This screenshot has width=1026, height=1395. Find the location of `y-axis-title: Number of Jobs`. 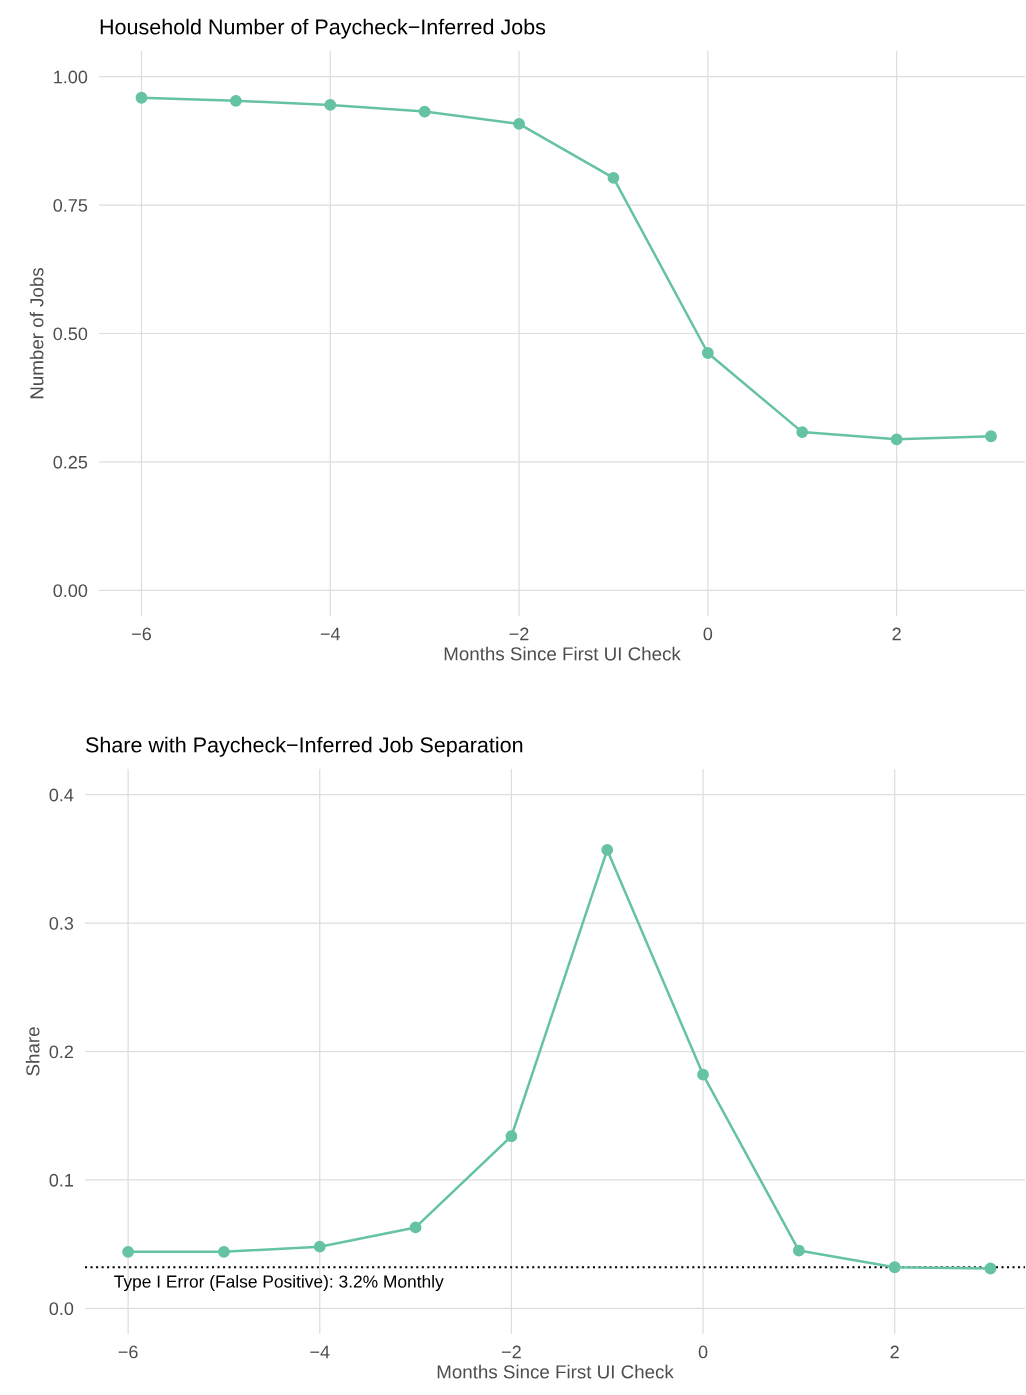

y-axis-title: Number of Jobs is located at coordinates (36, 333).